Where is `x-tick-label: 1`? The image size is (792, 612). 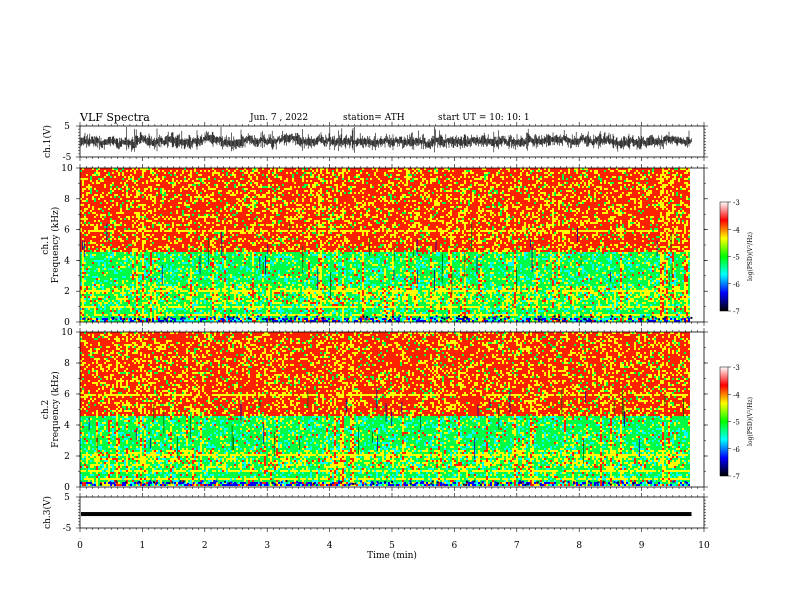 x-tick-label: 1 is located at coordinates (143, 546).